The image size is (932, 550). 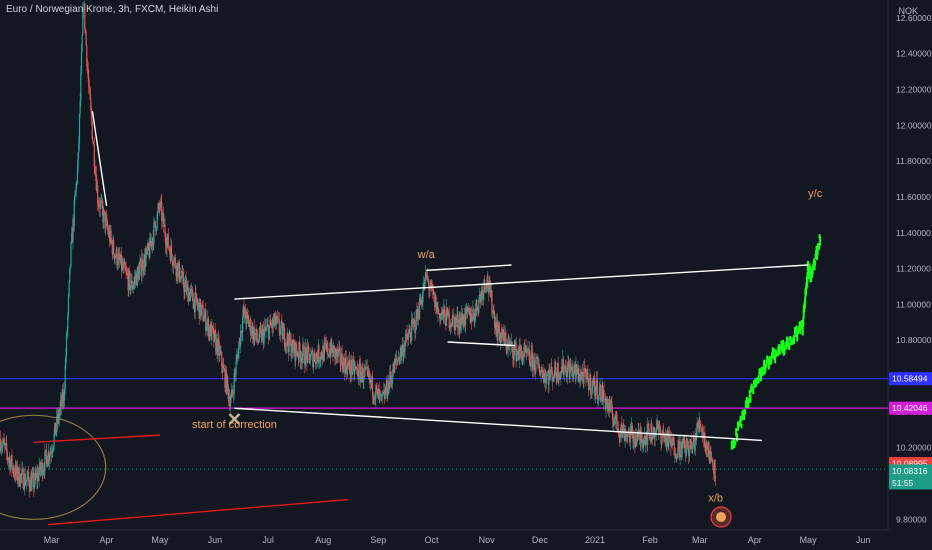 What do you see at coordinates (913, 304) in the screenshot?
I see `y-tick-label: 11.00000` at bounding box center [913, 304].